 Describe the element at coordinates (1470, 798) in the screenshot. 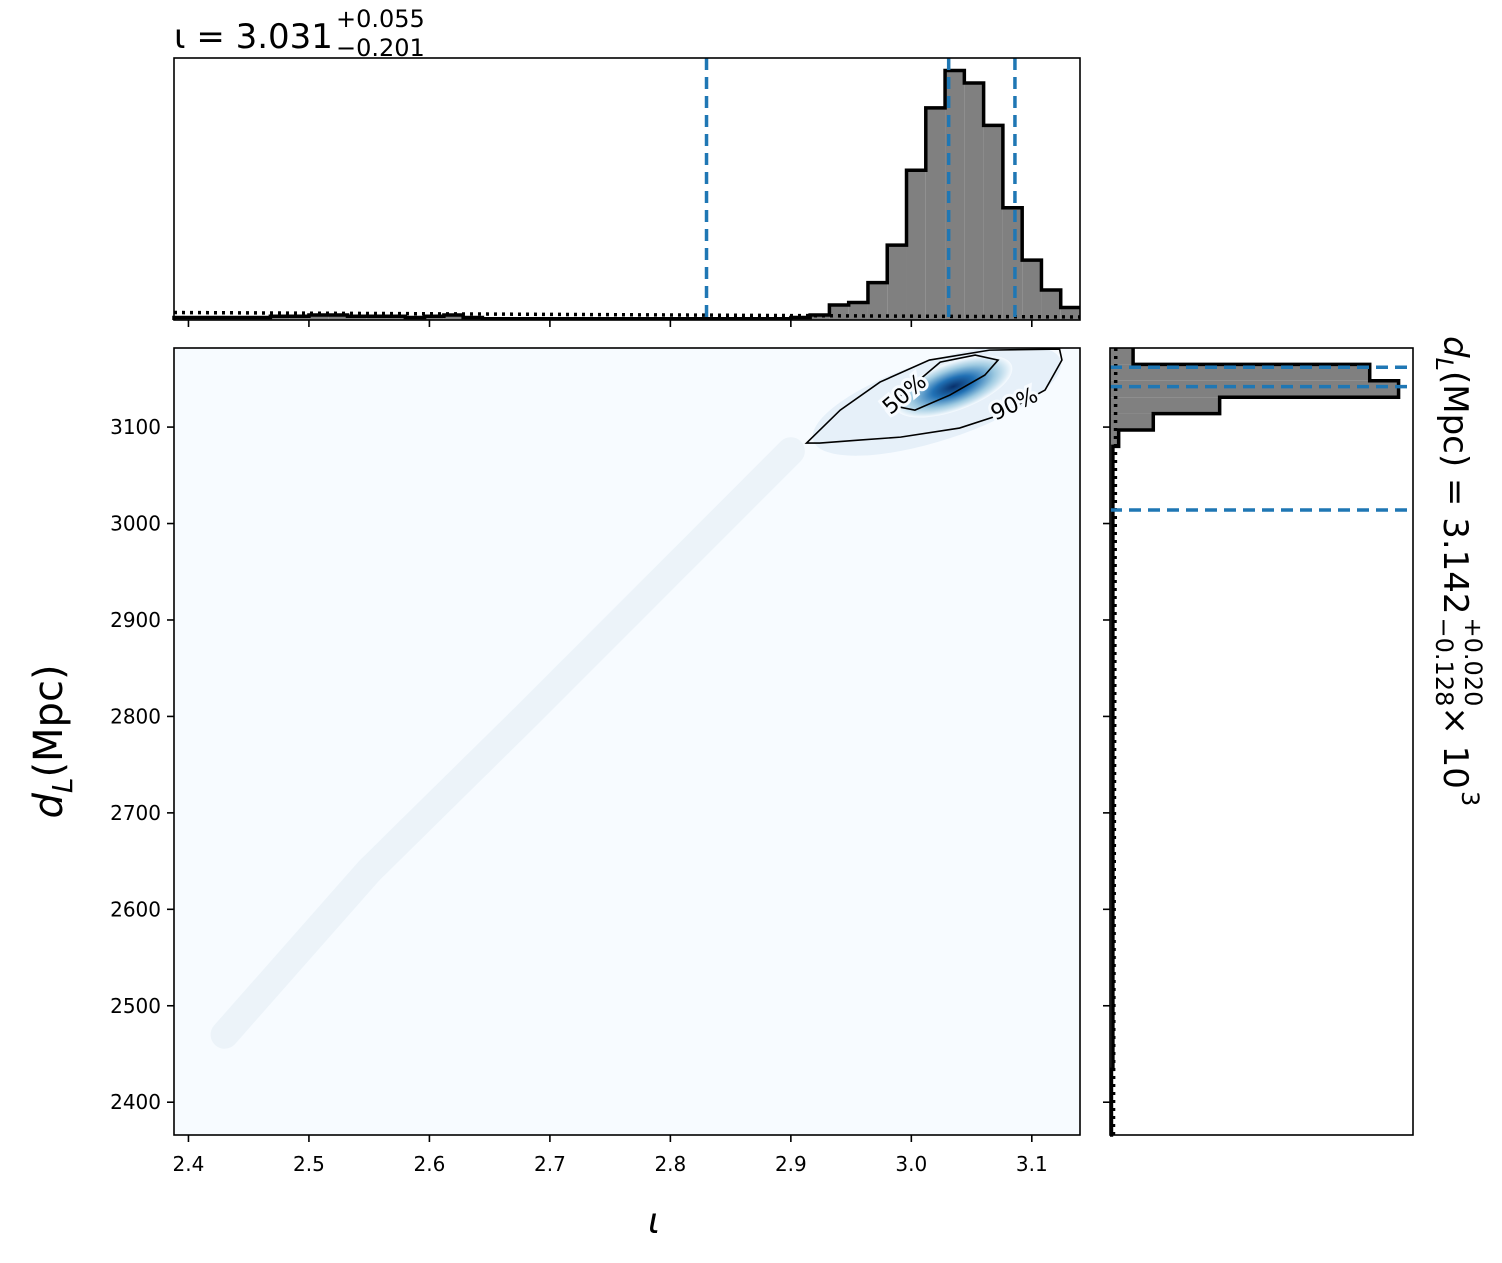

I see `title-exponent: 3` at that location.